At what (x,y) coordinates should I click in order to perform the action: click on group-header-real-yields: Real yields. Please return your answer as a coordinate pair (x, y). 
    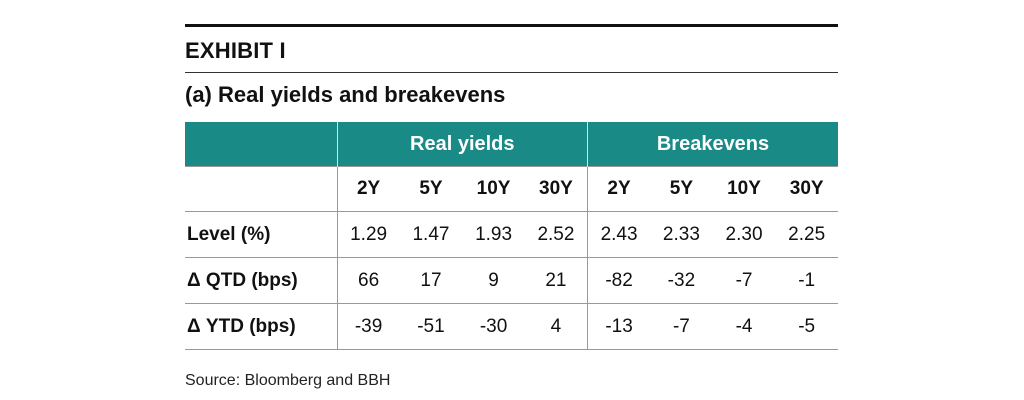
    Looking at the image, I should click on (462, 144).